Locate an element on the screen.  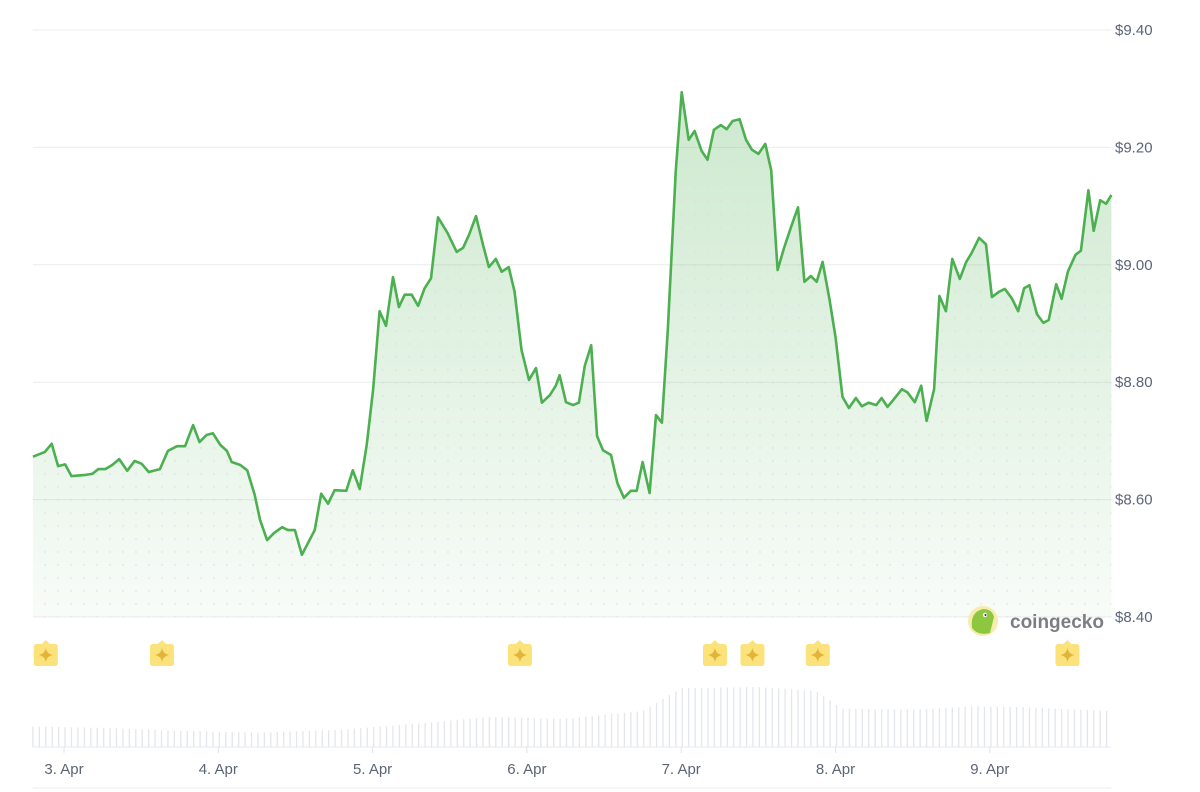
x-tick-label: 3. Apr is located at coordinates (63, 769).